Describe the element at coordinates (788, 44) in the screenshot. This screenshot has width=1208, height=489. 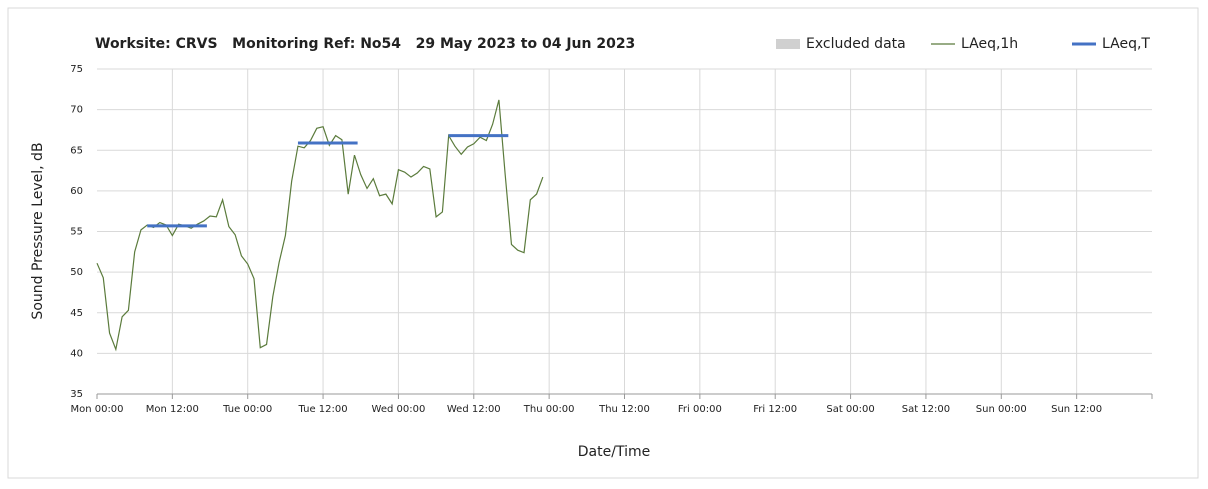
I see `legend-swatch` at that location.